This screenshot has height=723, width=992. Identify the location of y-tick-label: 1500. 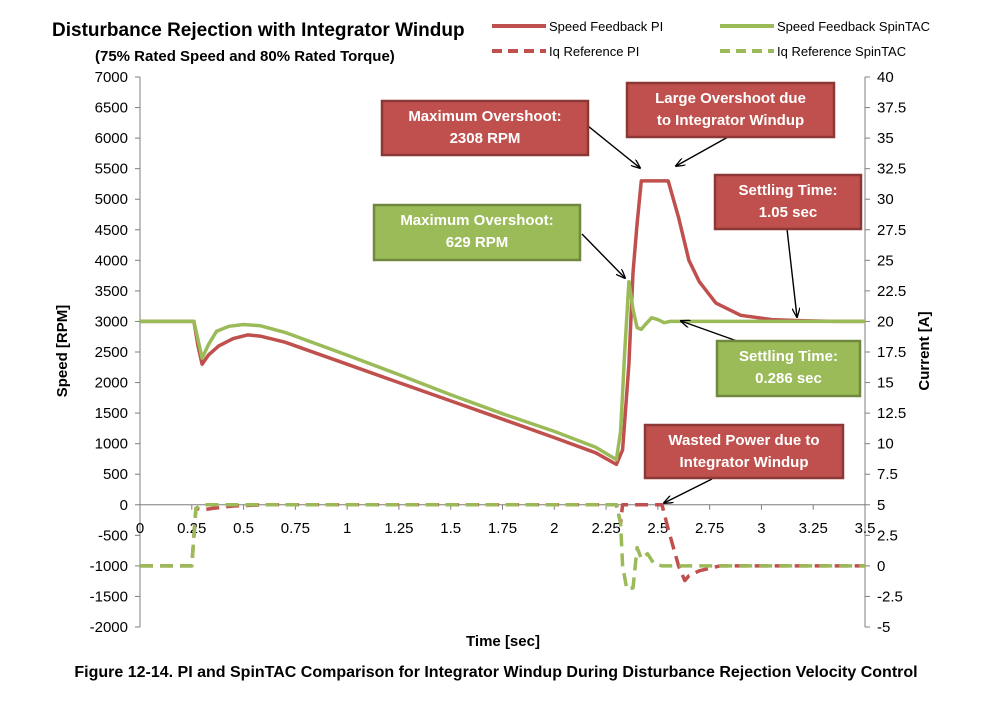
(111, 413).